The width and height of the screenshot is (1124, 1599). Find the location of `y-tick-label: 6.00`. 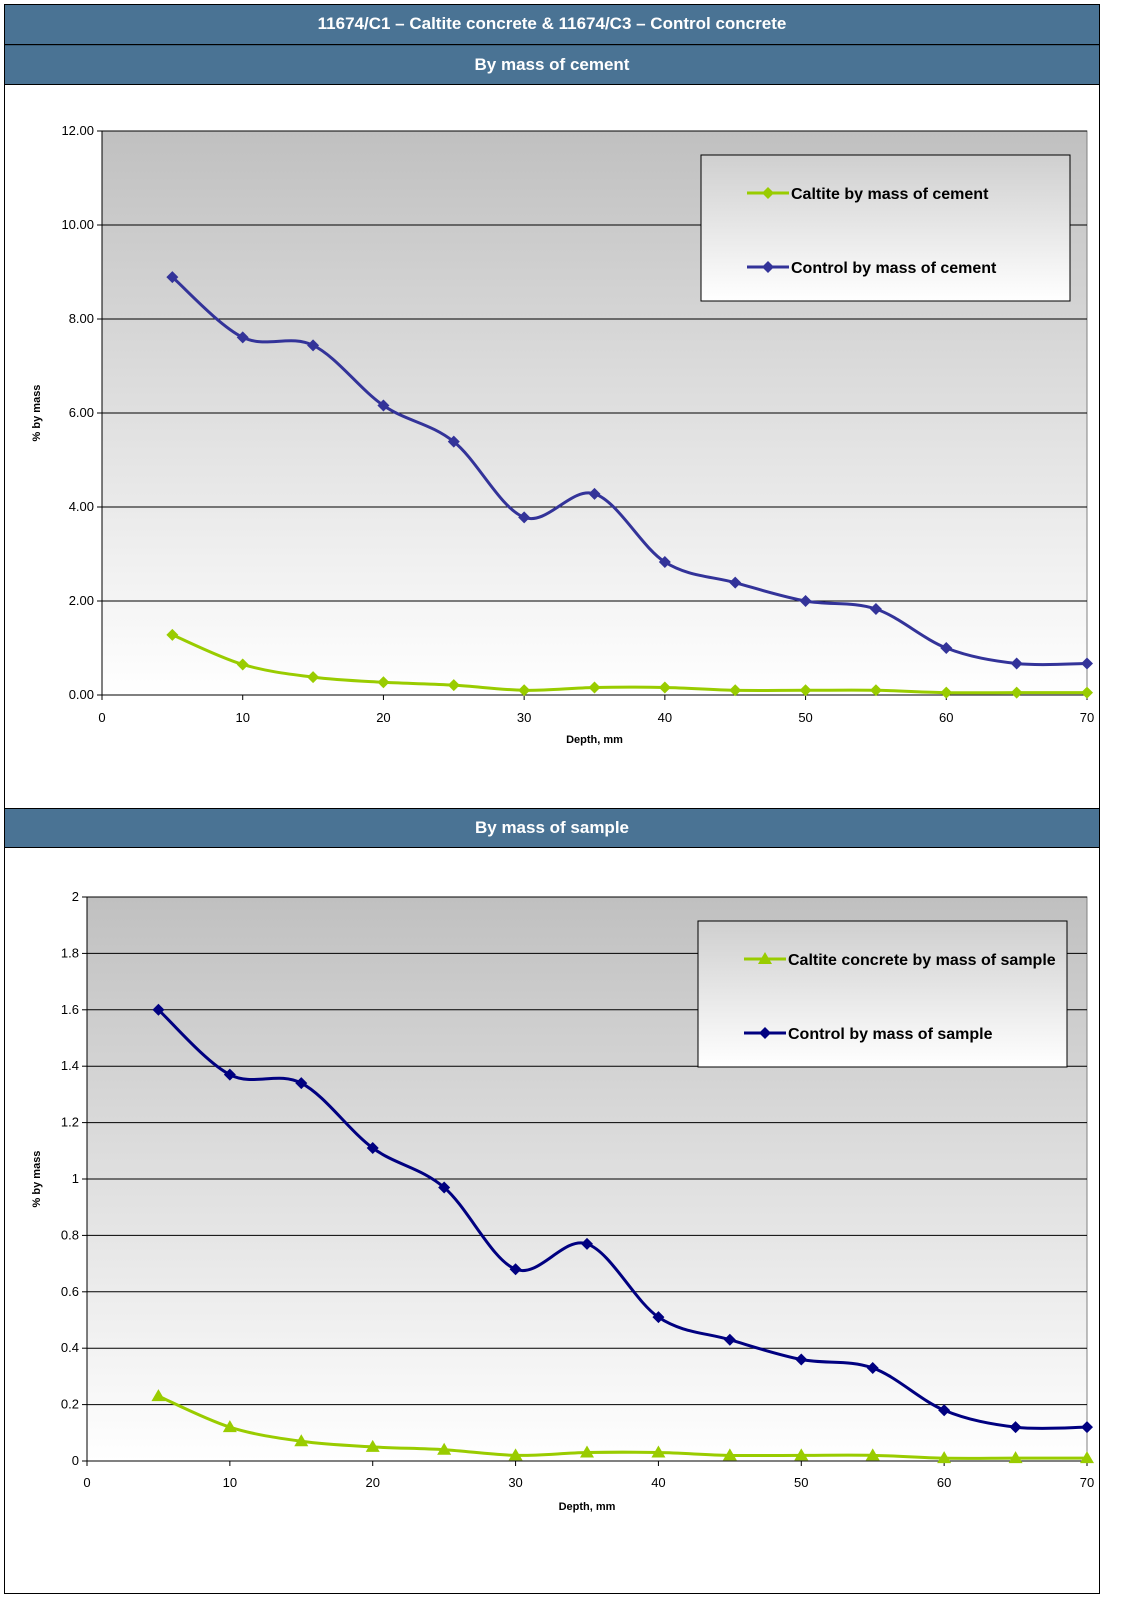

y-tick-label: 6.00 is located at coordinates (81, 412).